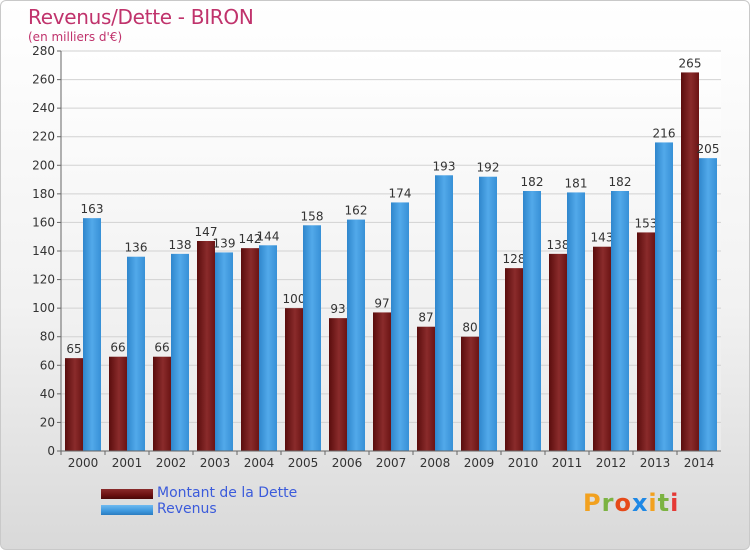 The image size is (750, 550). What do you see at coordinates (224, 351) in the screenshot?
I see `bar-revenus-2003` at bounding box center [224, 351].